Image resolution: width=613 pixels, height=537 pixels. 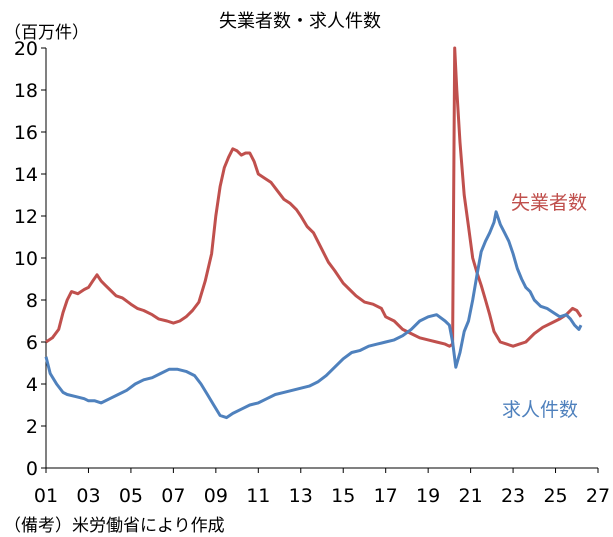 What do you see at coordinates (26, 49) in the screenshot?
I see `y-tick-label: 20` at bounding box center [26, 49].